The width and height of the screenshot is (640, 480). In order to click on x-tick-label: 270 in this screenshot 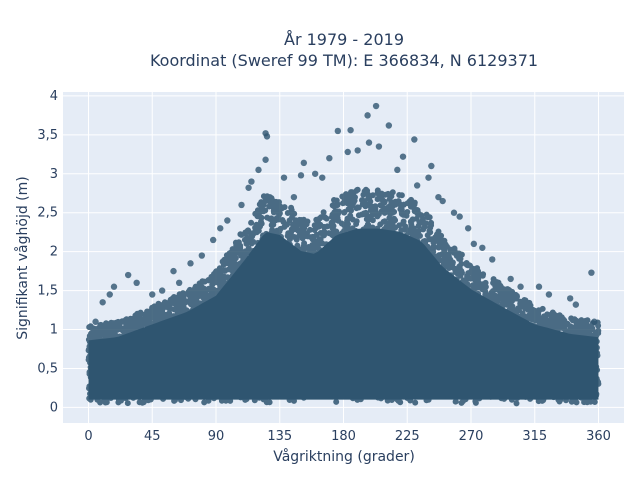, I will do `click(471, 436)`.